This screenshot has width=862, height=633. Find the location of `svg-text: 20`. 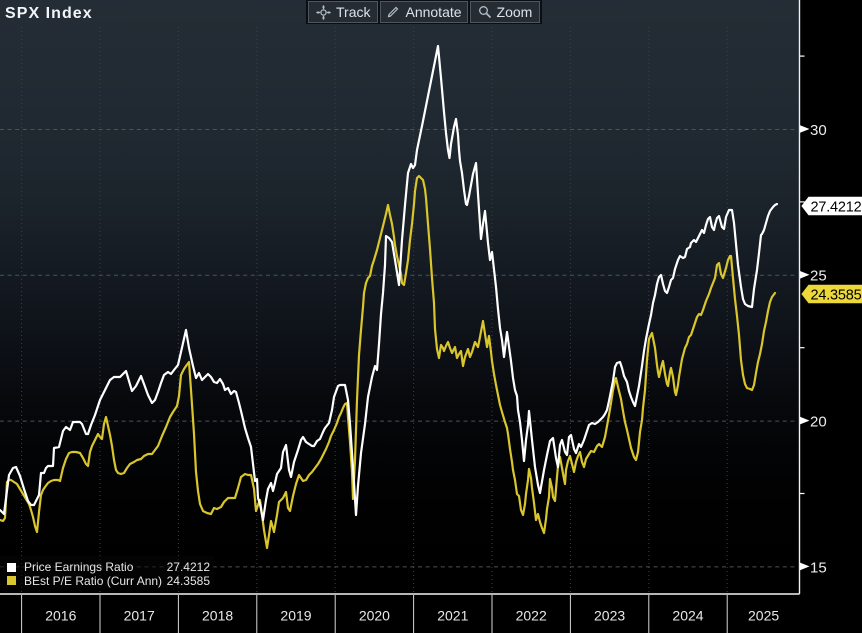

svg-text: 20 is located at coordinates (818, 422).